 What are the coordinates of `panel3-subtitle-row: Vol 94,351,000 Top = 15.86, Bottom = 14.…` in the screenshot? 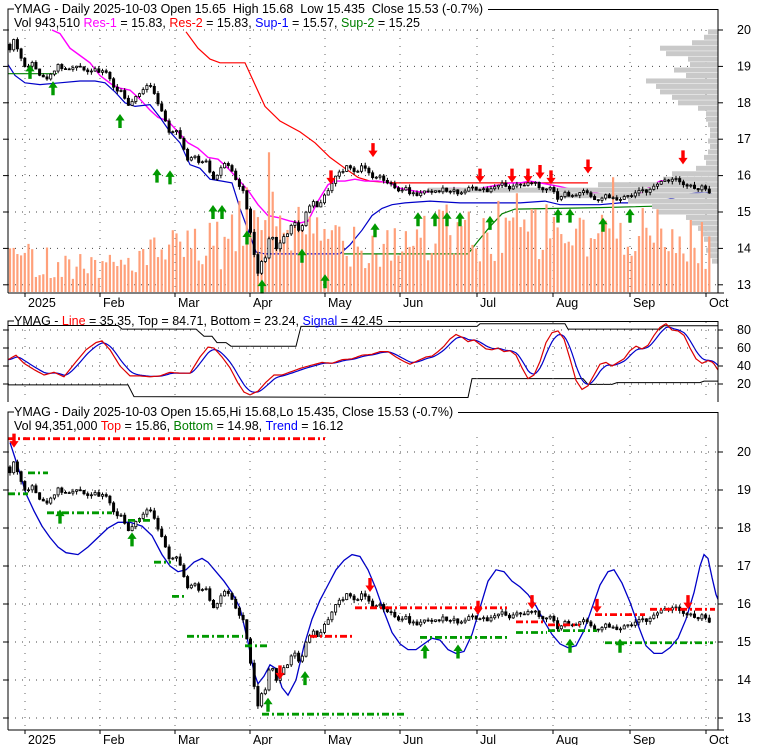 It's located at (366, 426).